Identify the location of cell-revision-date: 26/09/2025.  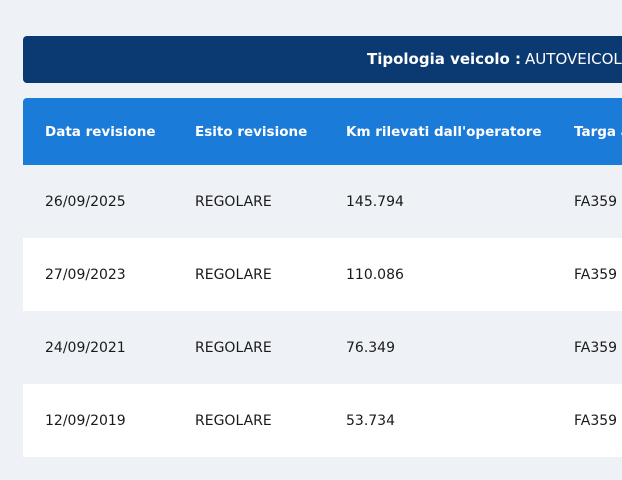
(85, 201).